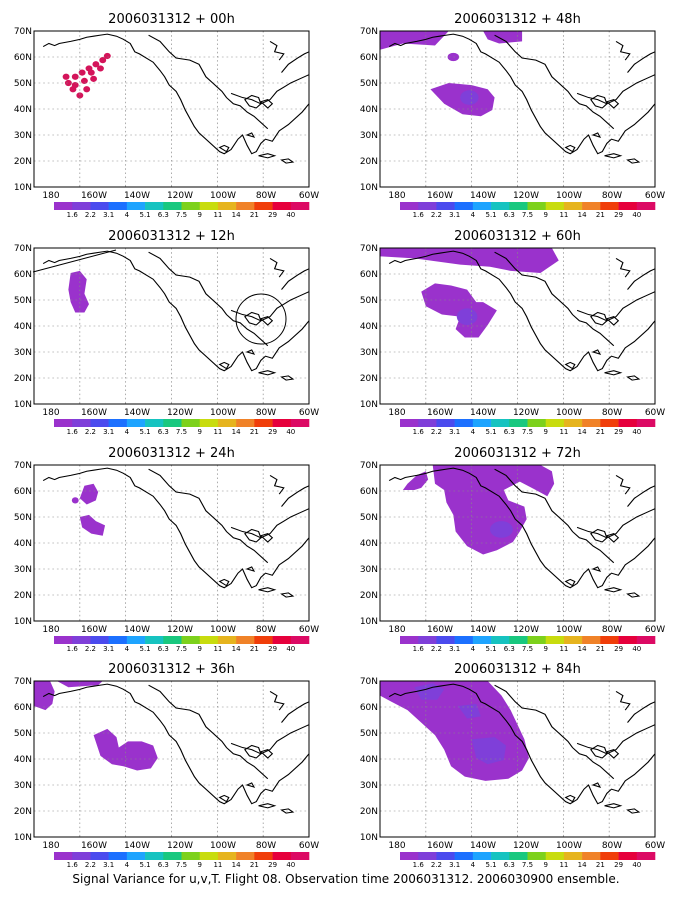 The width and height of the screenshot is (692, 900). What do you see at coordinates (600, 432) in the screenshot?
I see `colorbar-label: 21` at bounding box center [600, 432].